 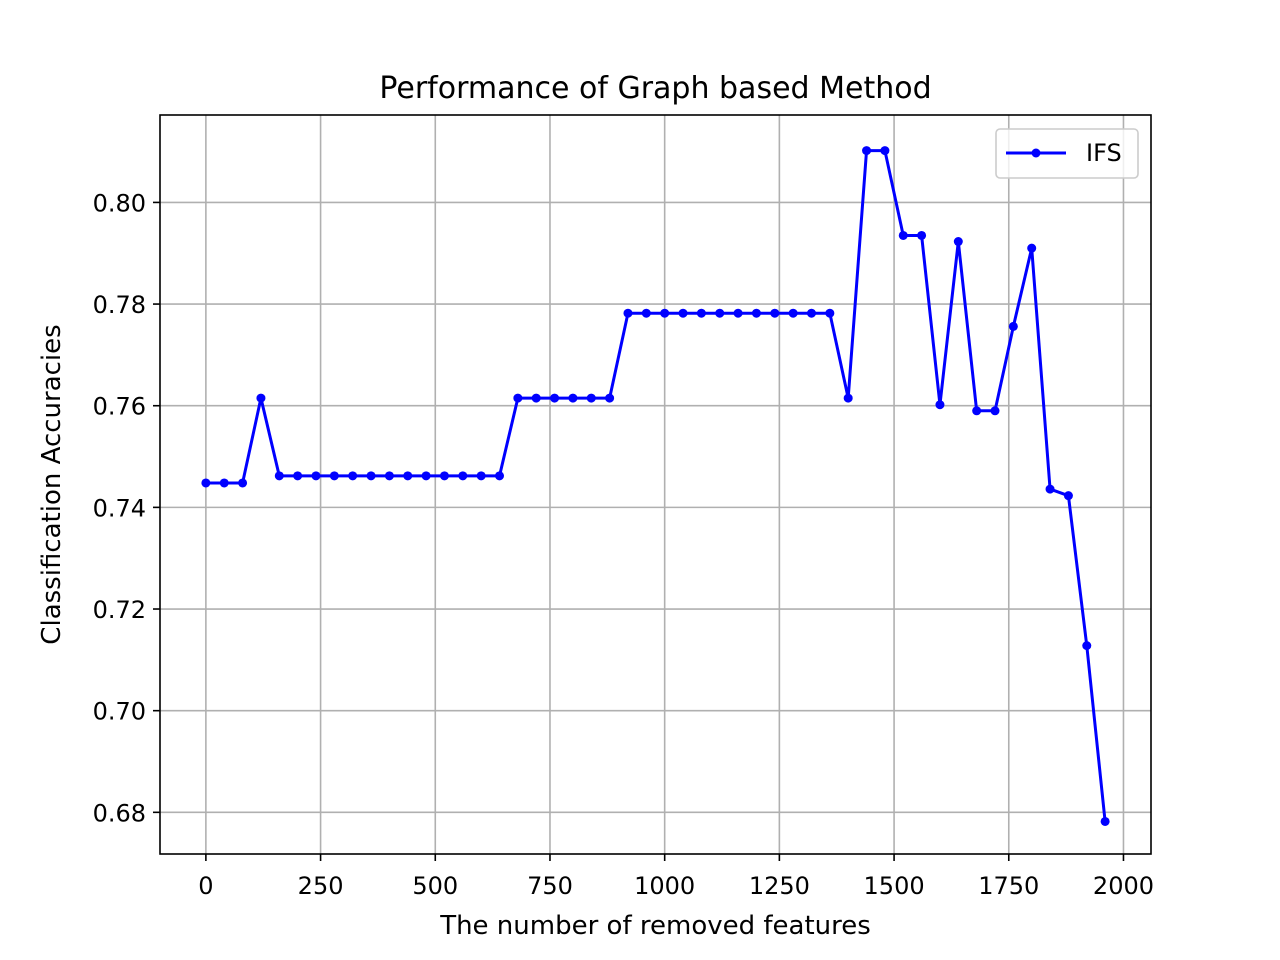 What do you see at coordinates (655, 88) in the screenshot?
I see `chart-title: Performance of Graph based Method` at bounding box center [655, 88].